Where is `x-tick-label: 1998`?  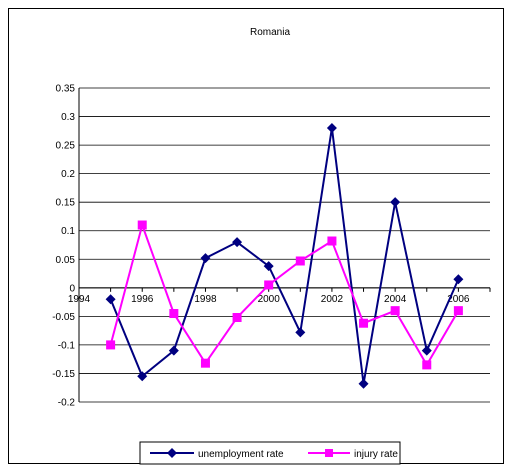
x-tick-label: 1998 is located at coordinates (205, 299).